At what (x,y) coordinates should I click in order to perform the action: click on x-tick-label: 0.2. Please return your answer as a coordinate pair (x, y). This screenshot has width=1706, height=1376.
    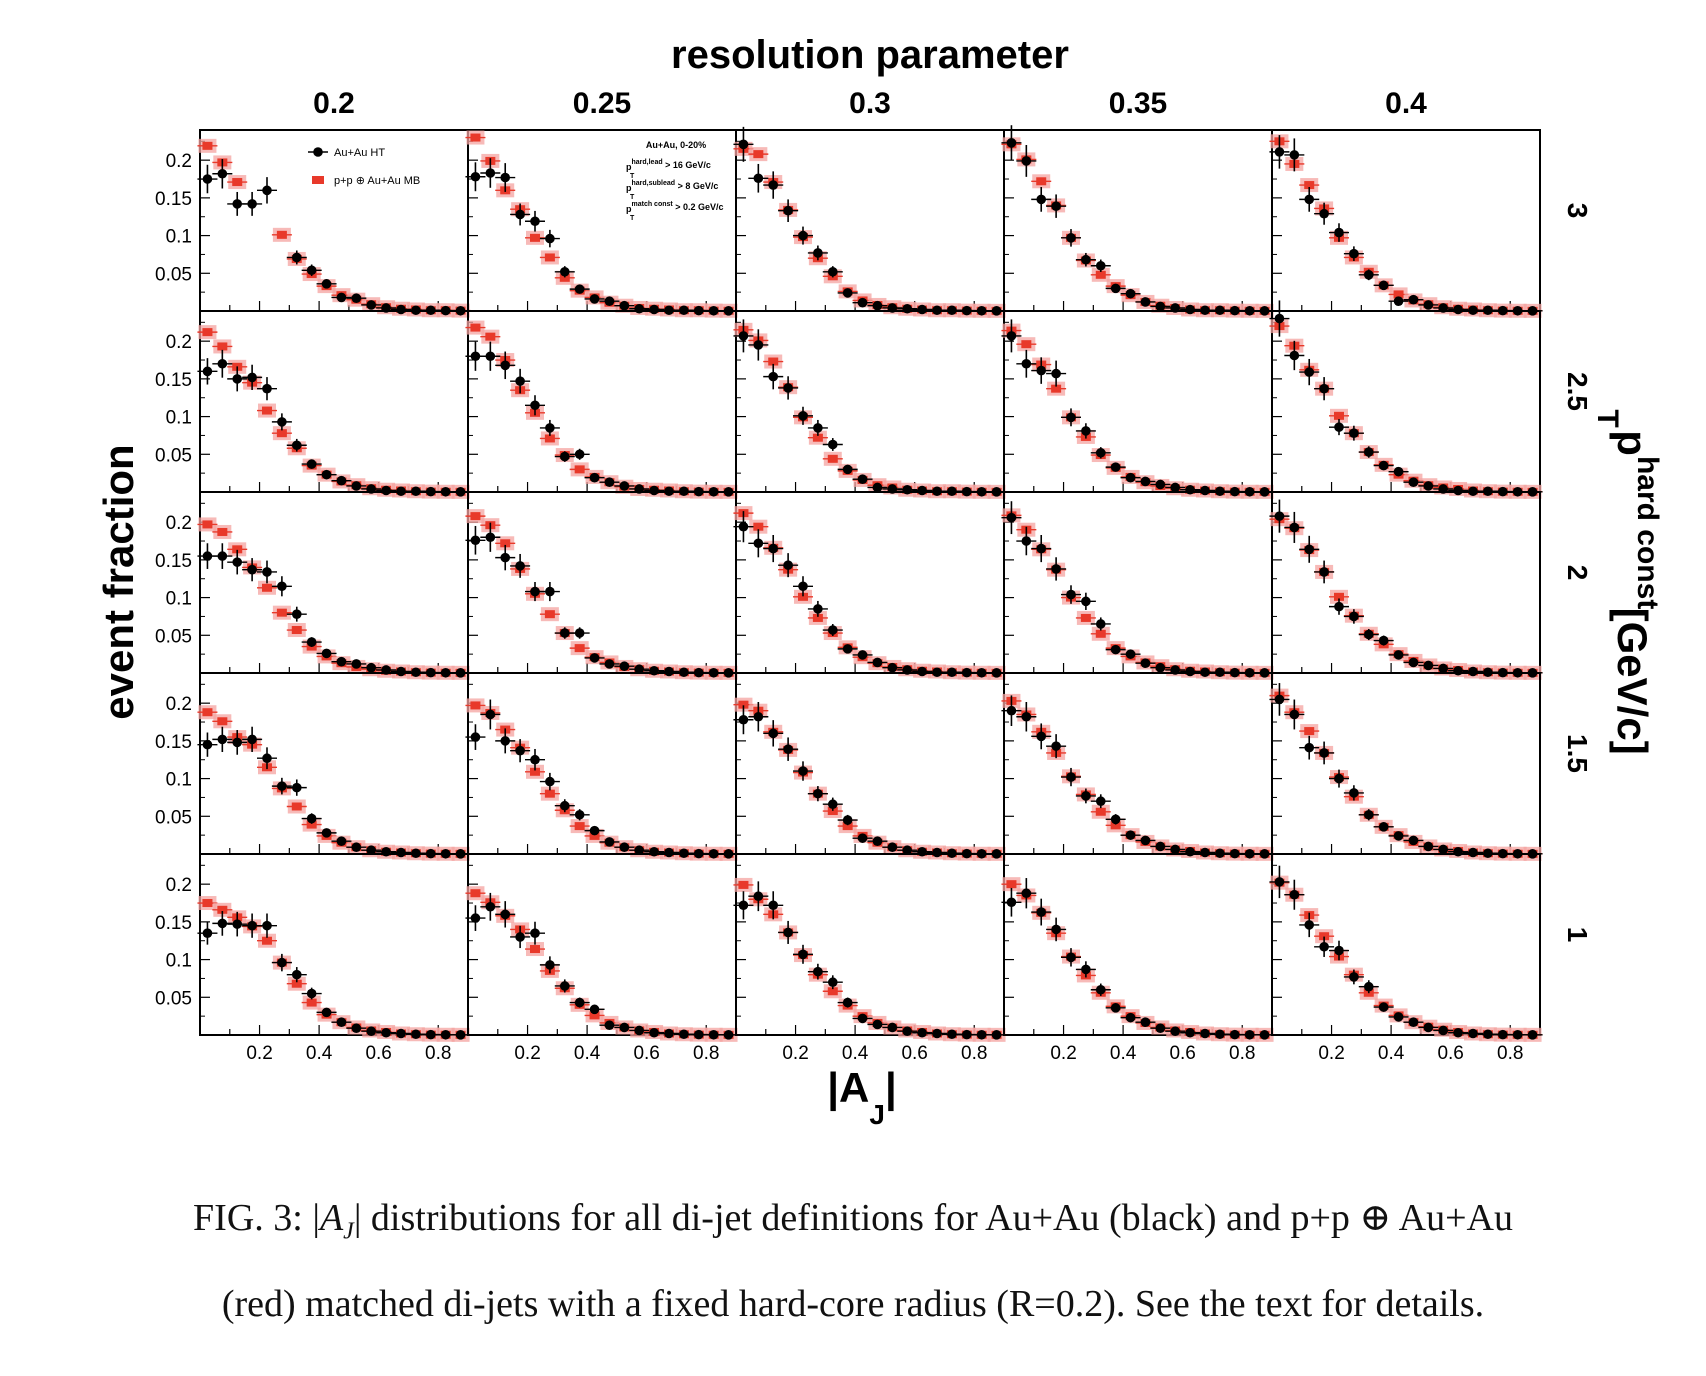
    Looking at the image, I should click on (795, 1053).